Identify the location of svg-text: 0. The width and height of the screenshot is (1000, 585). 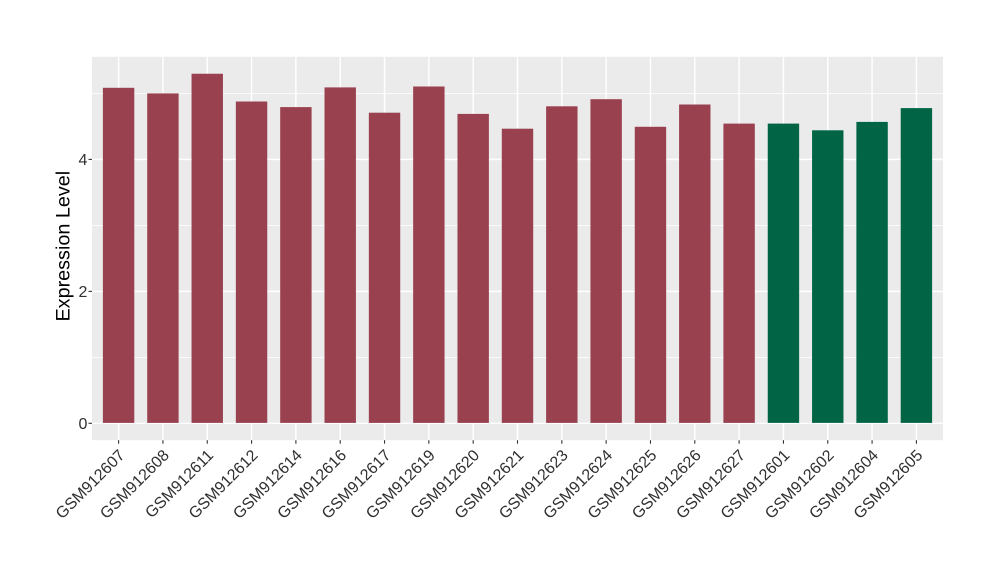
(82, 424).